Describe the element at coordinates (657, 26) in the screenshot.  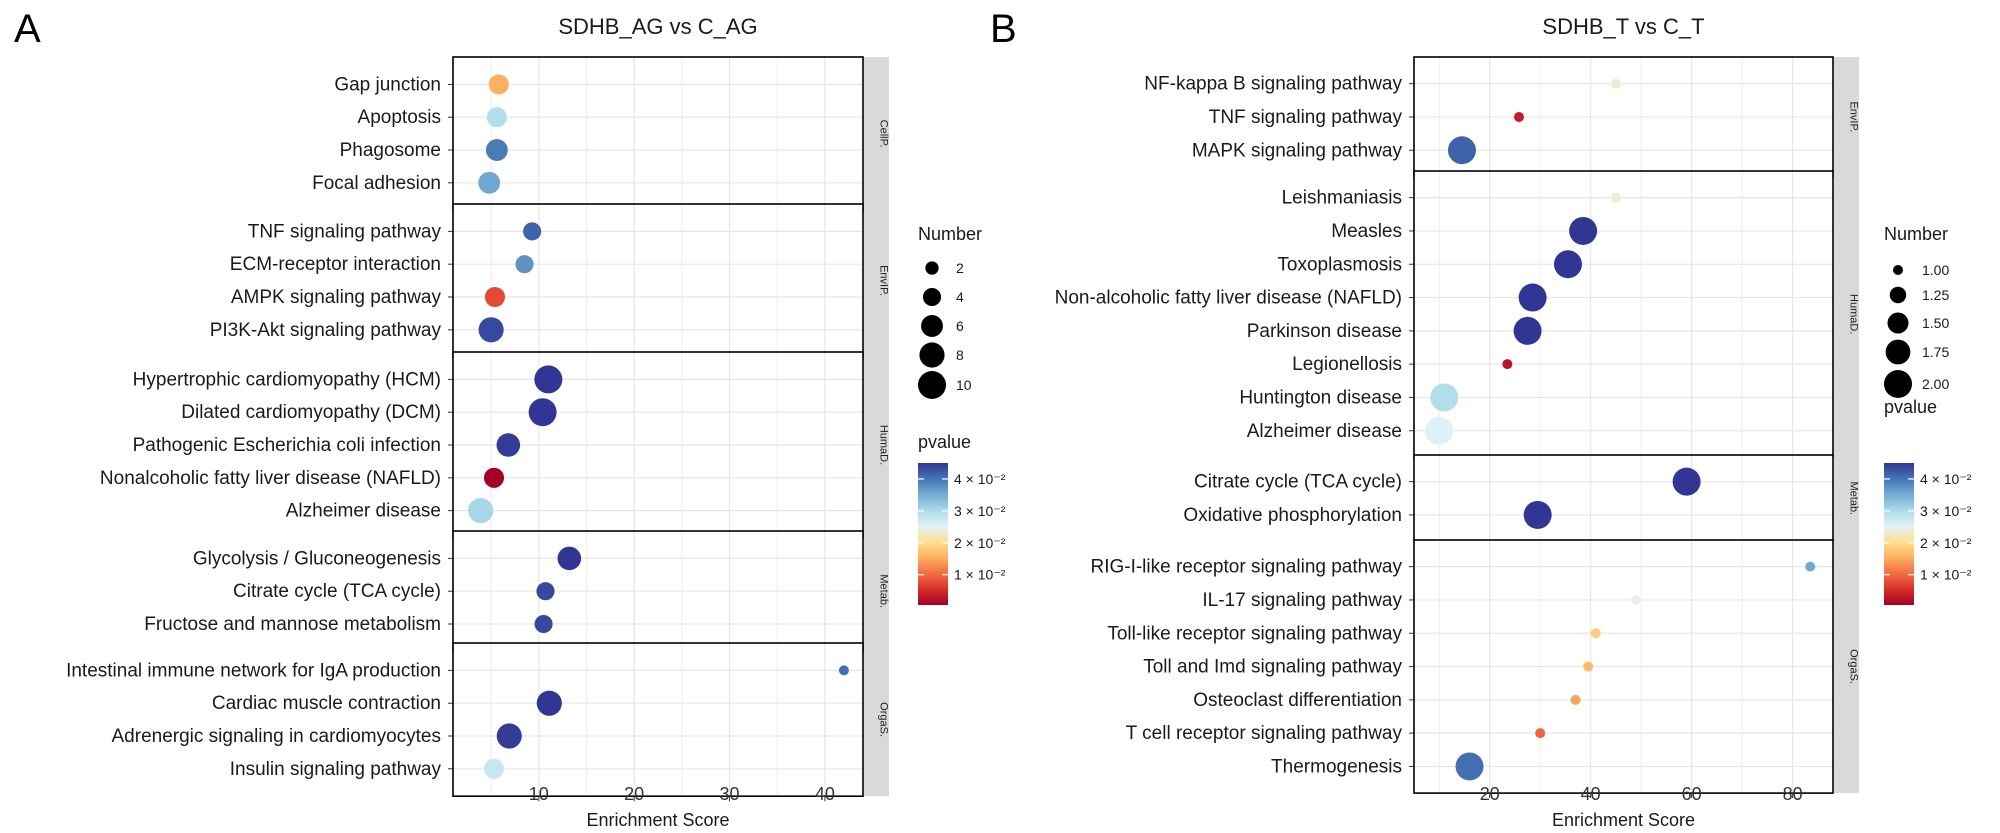
I see `chart-title: SDHB_AG vs C_AG` at that location.